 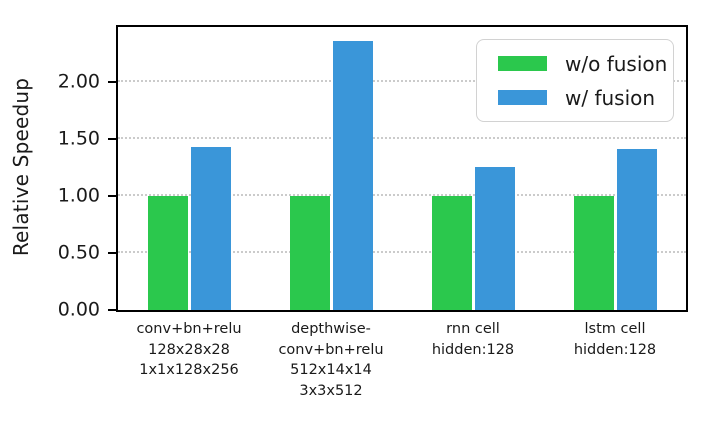 I want to click on legend-item: w/o fusion, so click(x=585, y=63).